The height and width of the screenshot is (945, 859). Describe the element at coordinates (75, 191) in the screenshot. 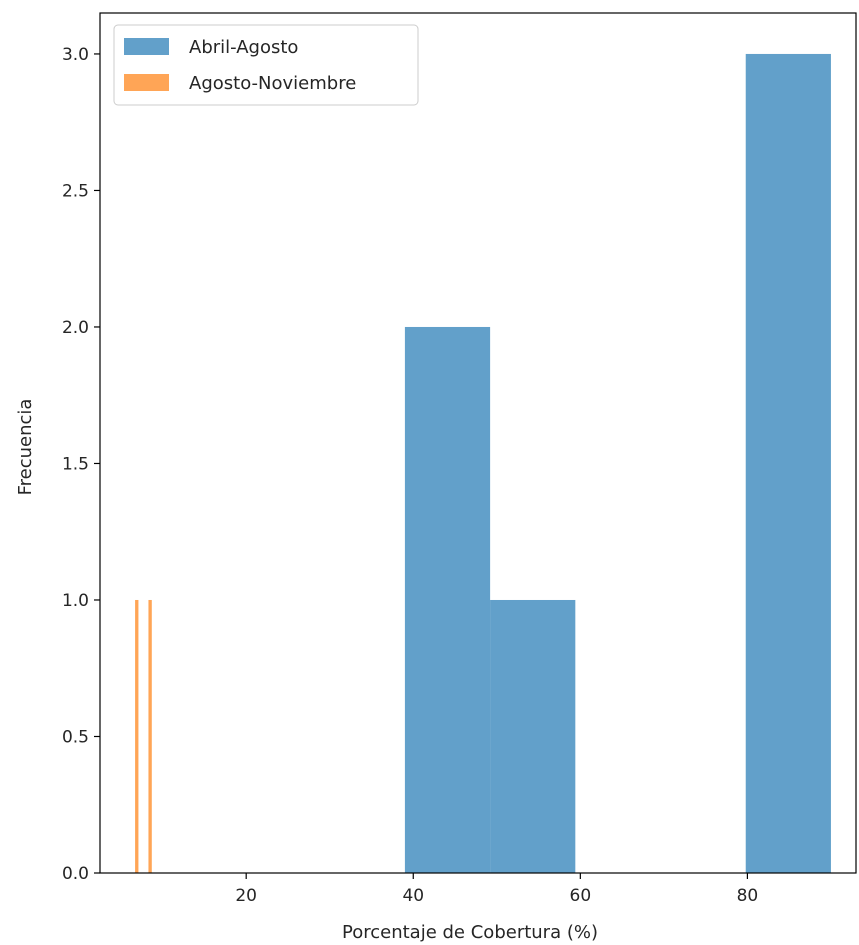

I see `y-tick-label-5: 2.5` at that location.